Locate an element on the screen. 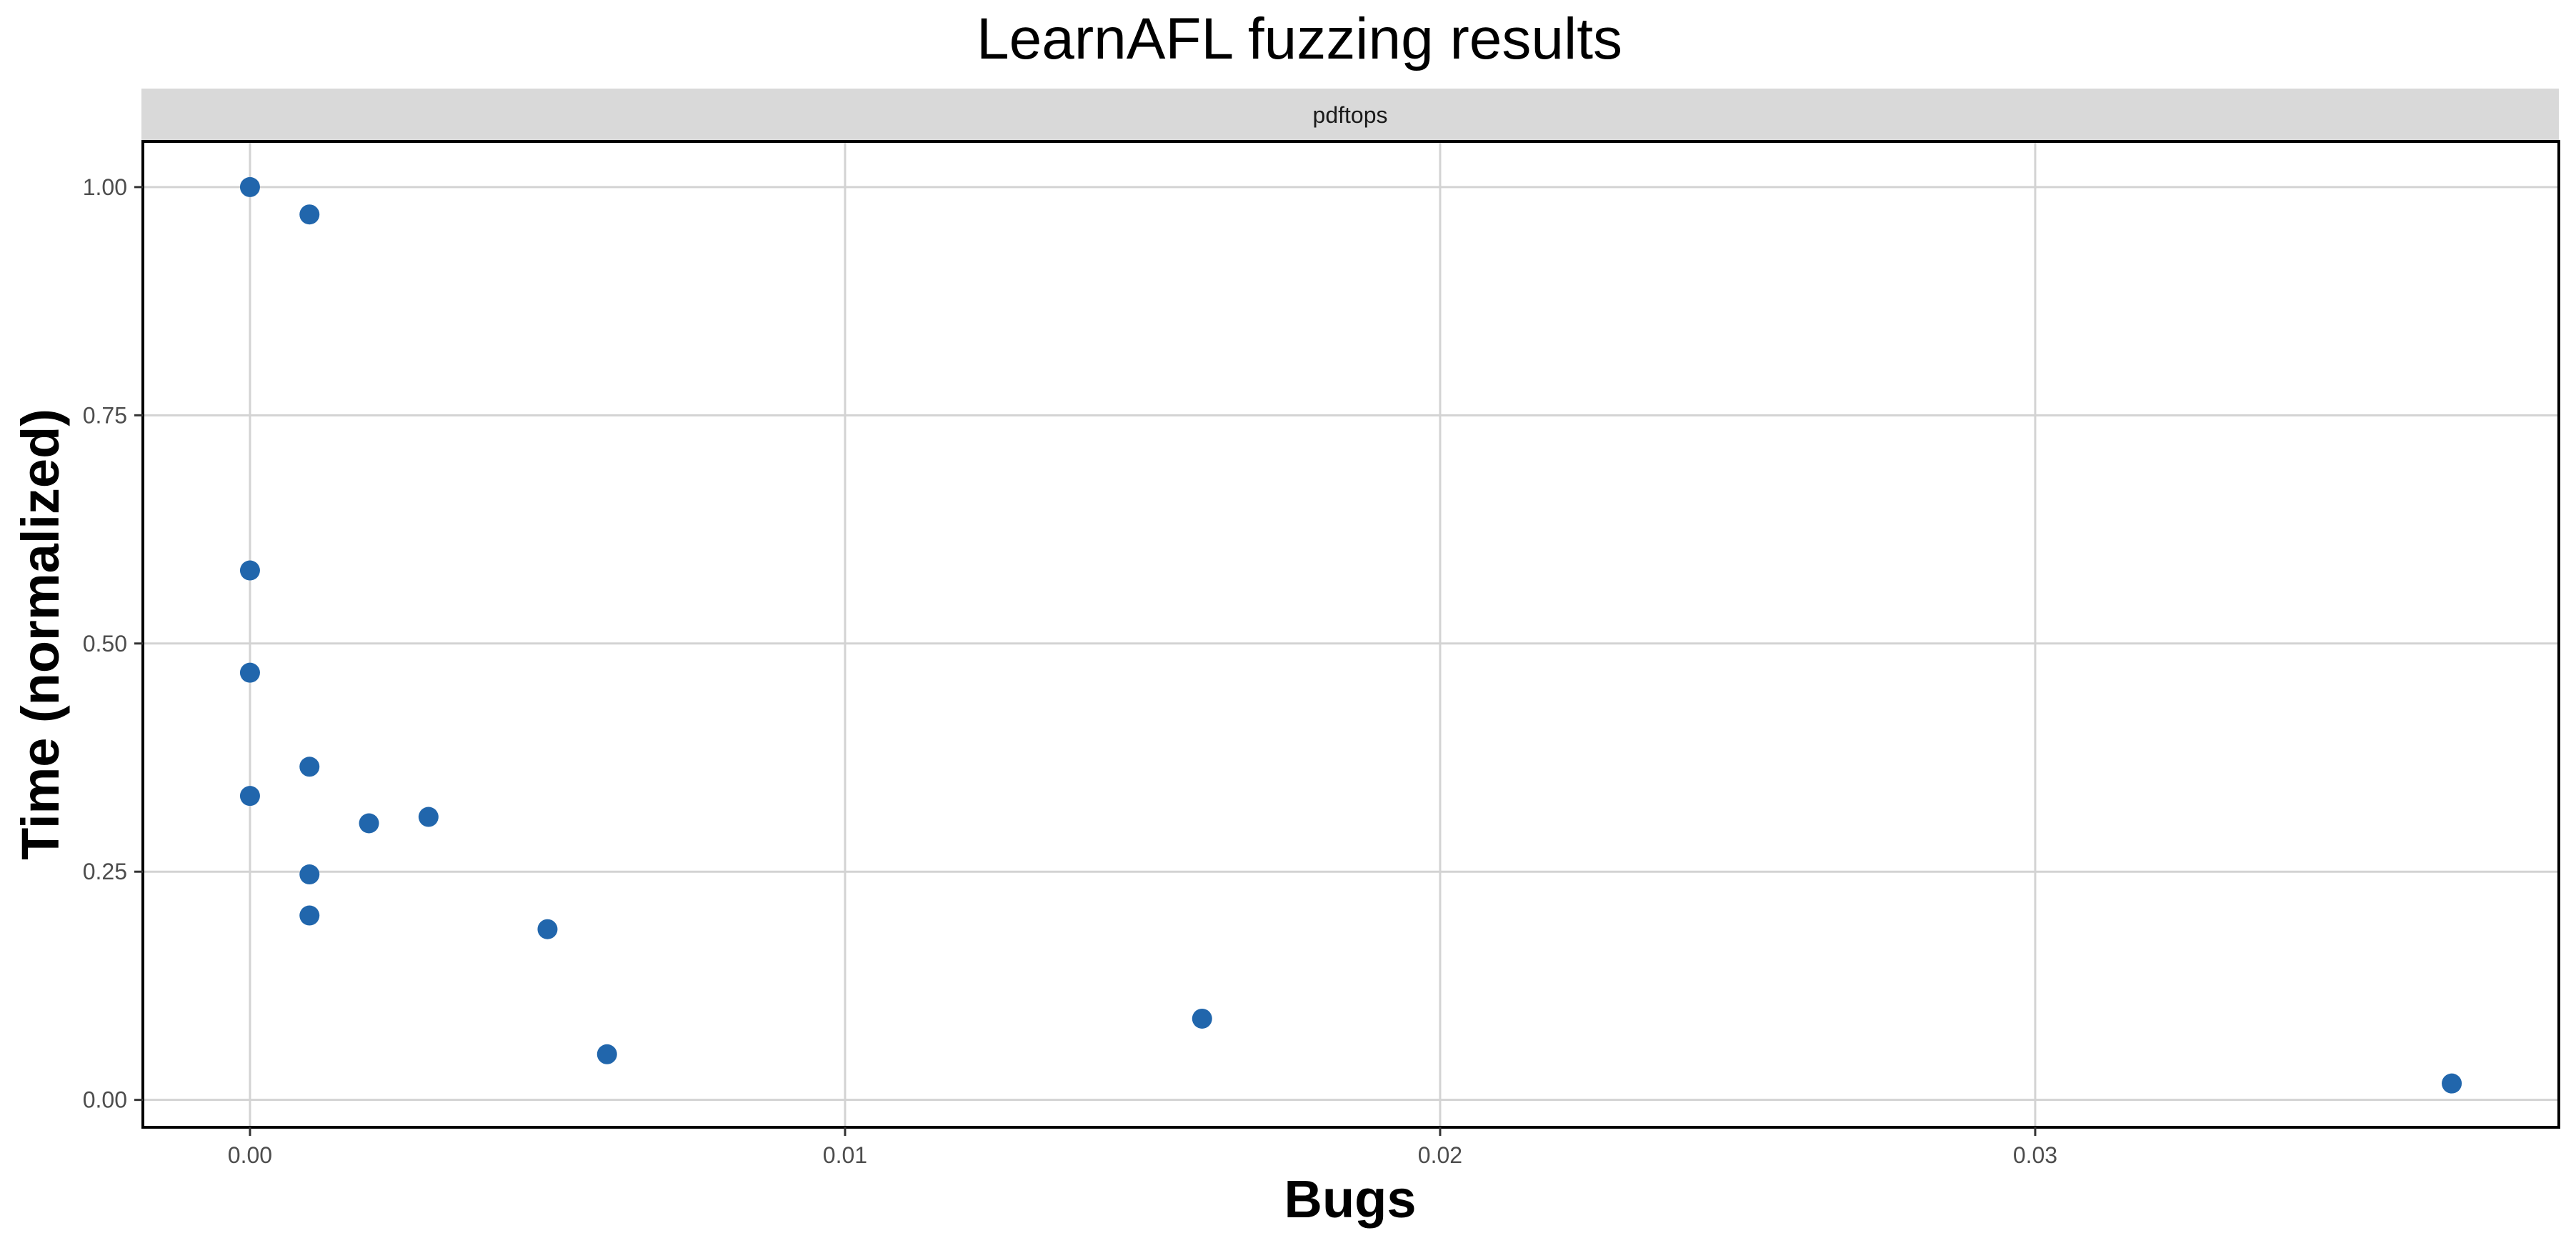 The image size is (2576, 1243). chart-title: LearnAFL fuzzing results is located at coordinates (1300, 38).